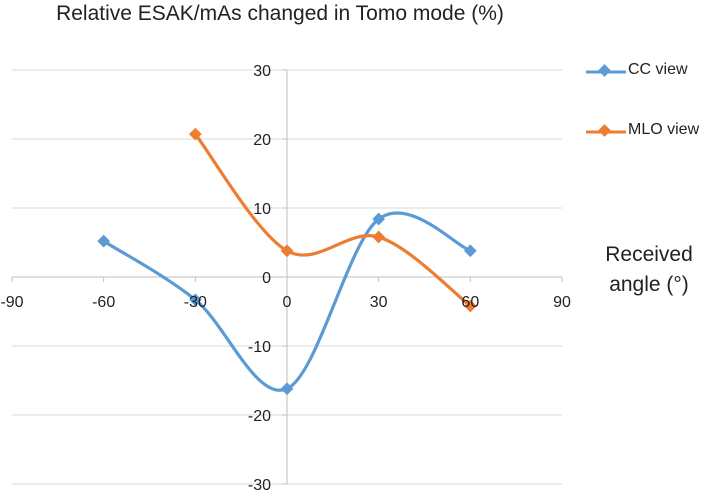 The width and height of the screenshot is (709, 498). What do you see at coordinates (259, 347) in the screenshot?
I see `y-tick-label: -10` at bounding box center [259, 347].